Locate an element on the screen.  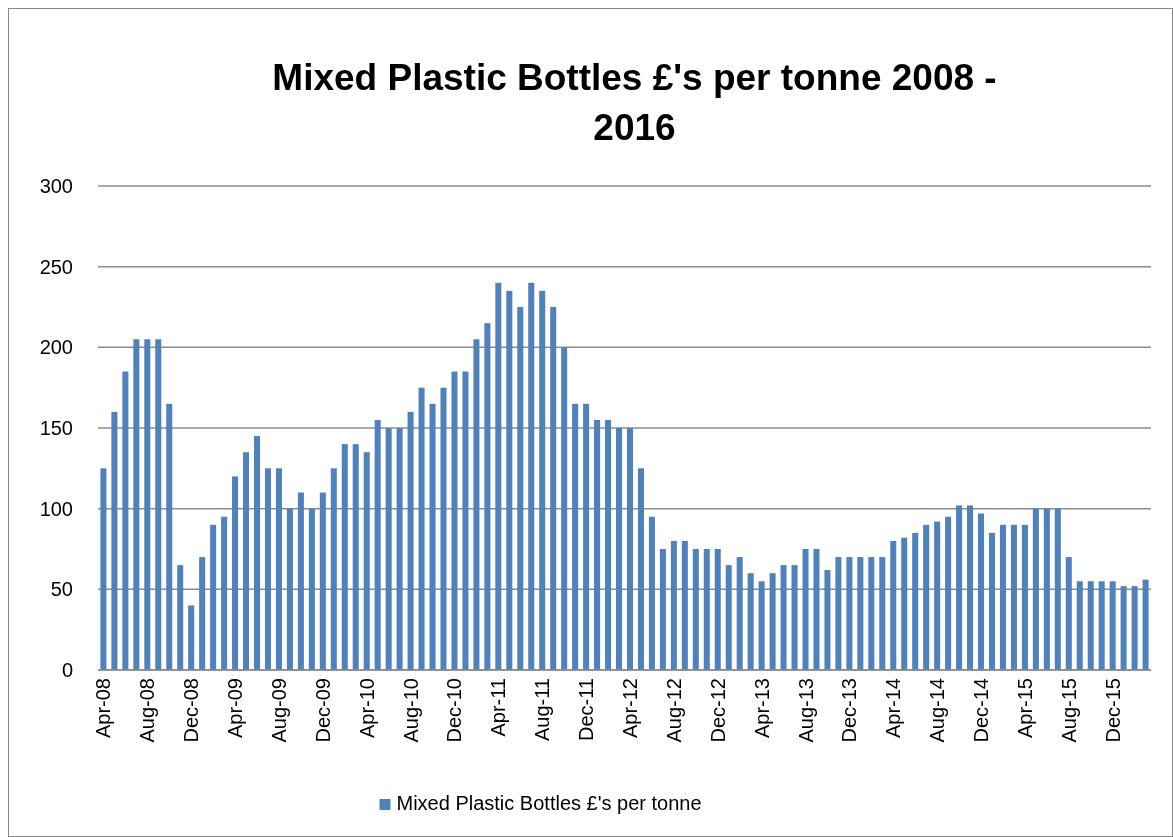
x-tick-label: Apr-11 is located at coordinates (498, 707).